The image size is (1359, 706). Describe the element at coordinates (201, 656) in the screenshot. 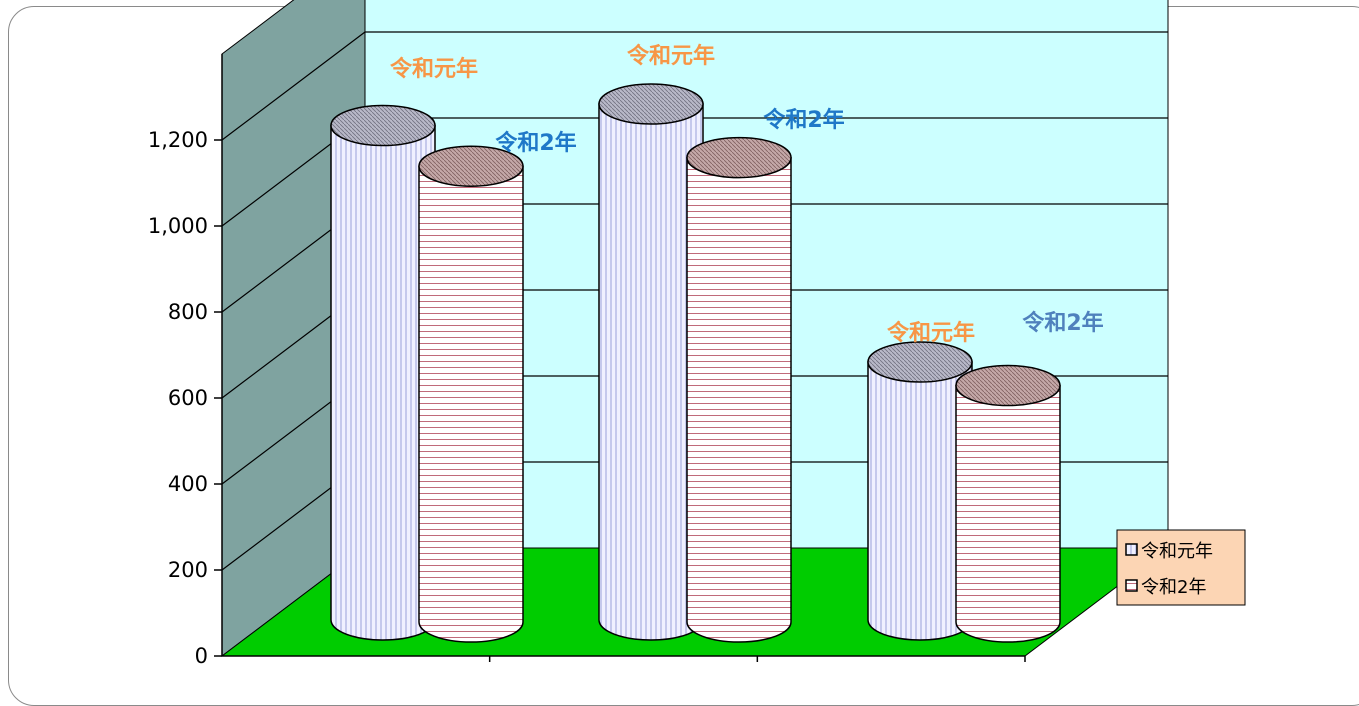

I see `y-tick-label-0: 0` at that location.